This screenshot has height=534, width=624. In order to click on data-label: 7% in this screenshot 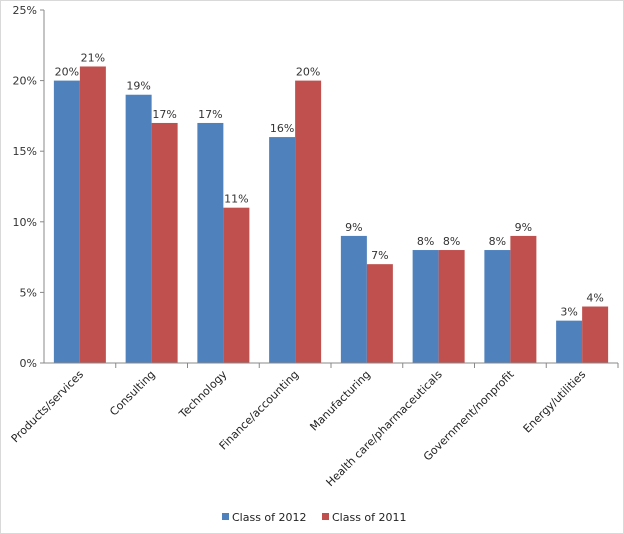, I will do `click(379, 255)`.